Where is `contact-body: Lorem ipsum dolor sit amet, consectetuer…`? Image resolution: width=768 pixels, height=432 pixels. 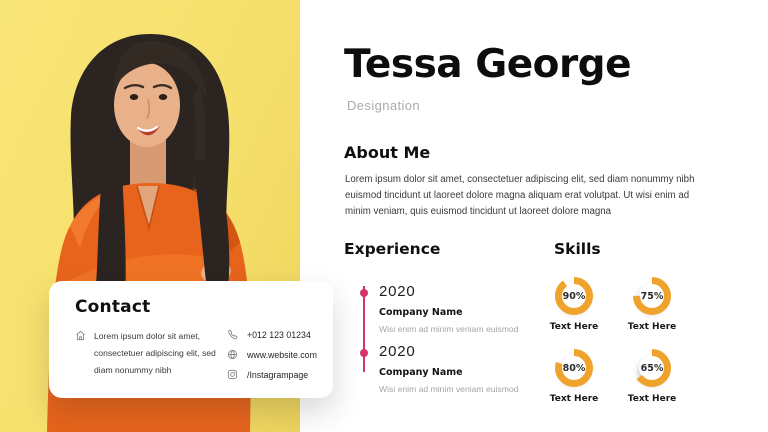 contact-body: Lorem ipsum dolor sit amet, consectetuer… is located at coordinates (196, 354).